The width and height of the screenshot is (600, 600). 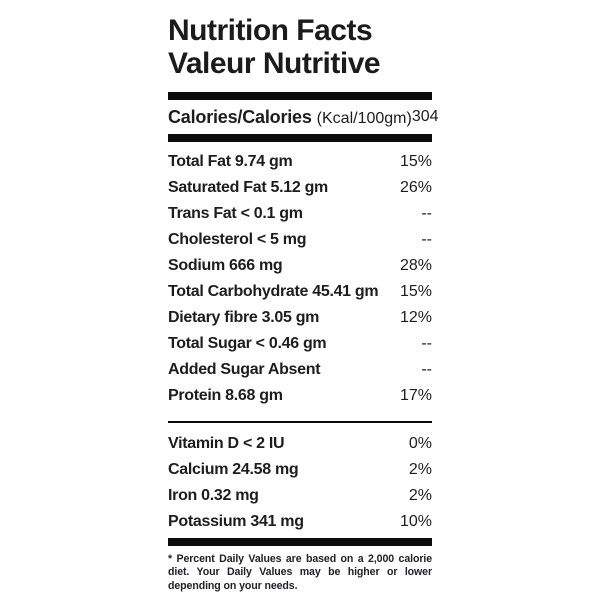 I want to click on nutrient-row-total-sugar: Total Sugar < 0.46 gm --, so click(x=300, y=344).